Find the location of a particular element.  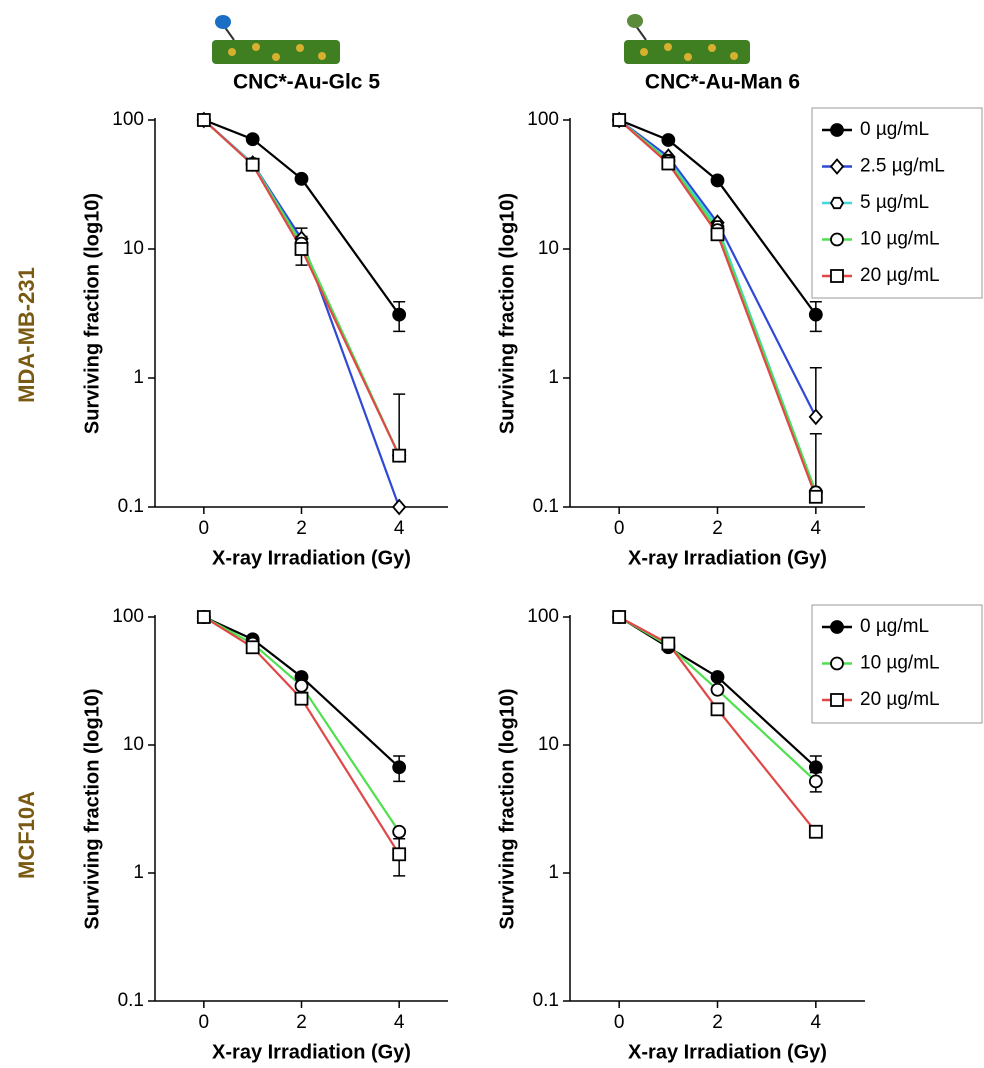

legend-label: 20 µg/mL is located at coordinates (900, 275).